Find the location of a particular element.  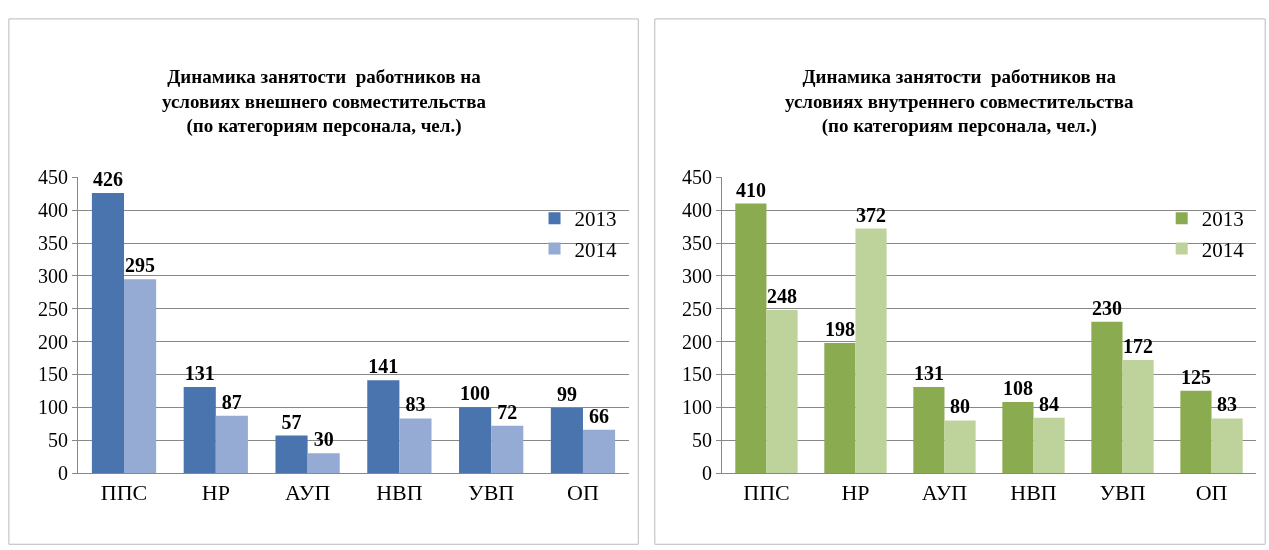

data-label: 141 is located at coordinates (383, 366).